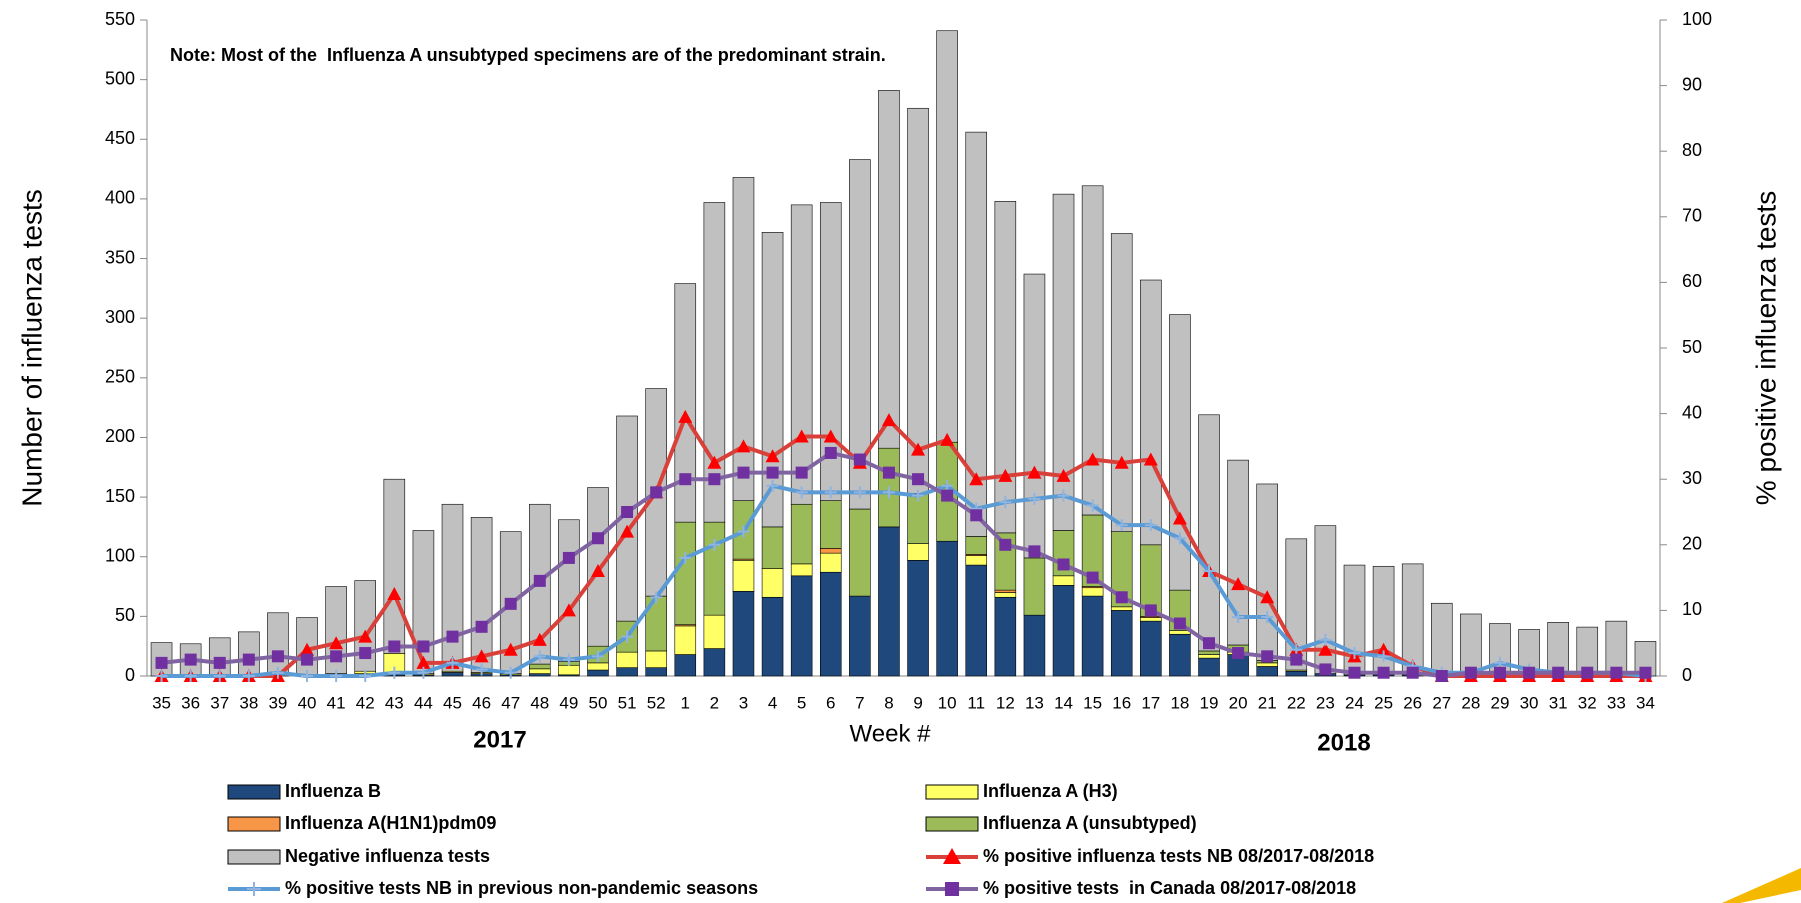  What do you see at coordinates (307, 702) in the screenshot?
I see `x-tick-label: 40` at bounding box center [307, 702].